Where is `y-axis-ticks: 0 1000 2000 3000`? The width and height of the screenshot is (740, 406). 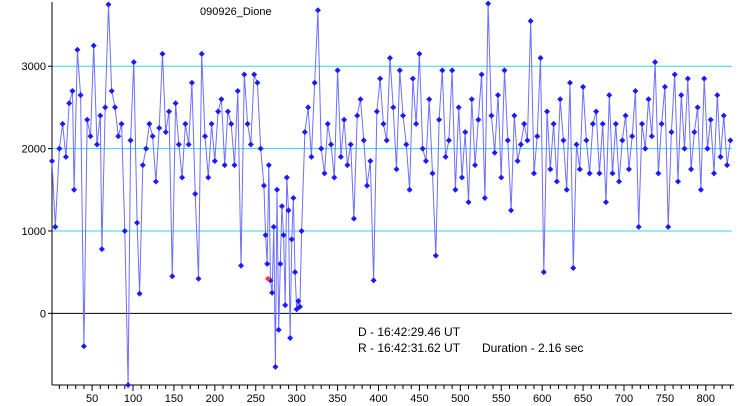
y-axis-ticks: 0 1000 2000 3000 is located at coordinates (37, 190).